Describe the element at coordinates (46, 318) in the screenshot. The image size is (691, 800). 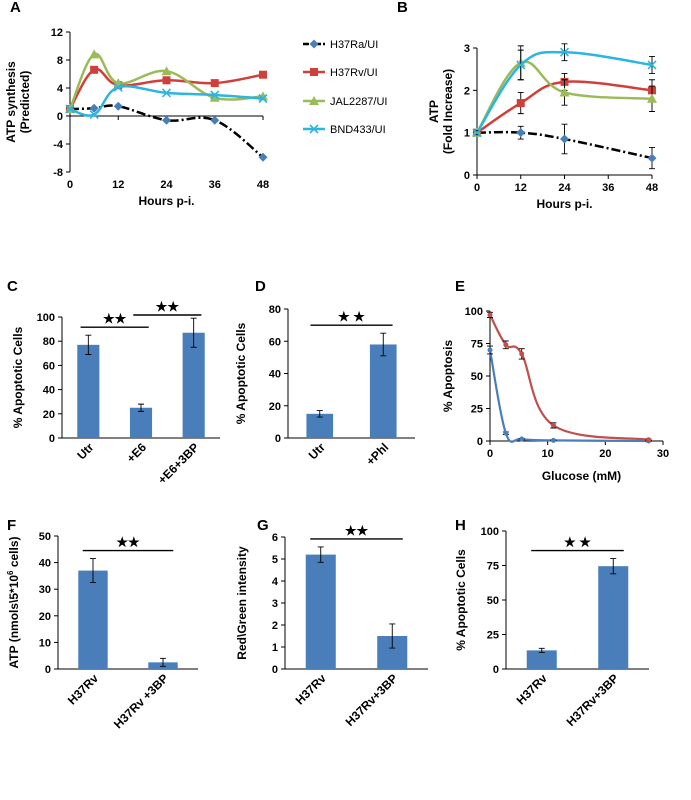
I see `y-tick-label: 100` at that location.